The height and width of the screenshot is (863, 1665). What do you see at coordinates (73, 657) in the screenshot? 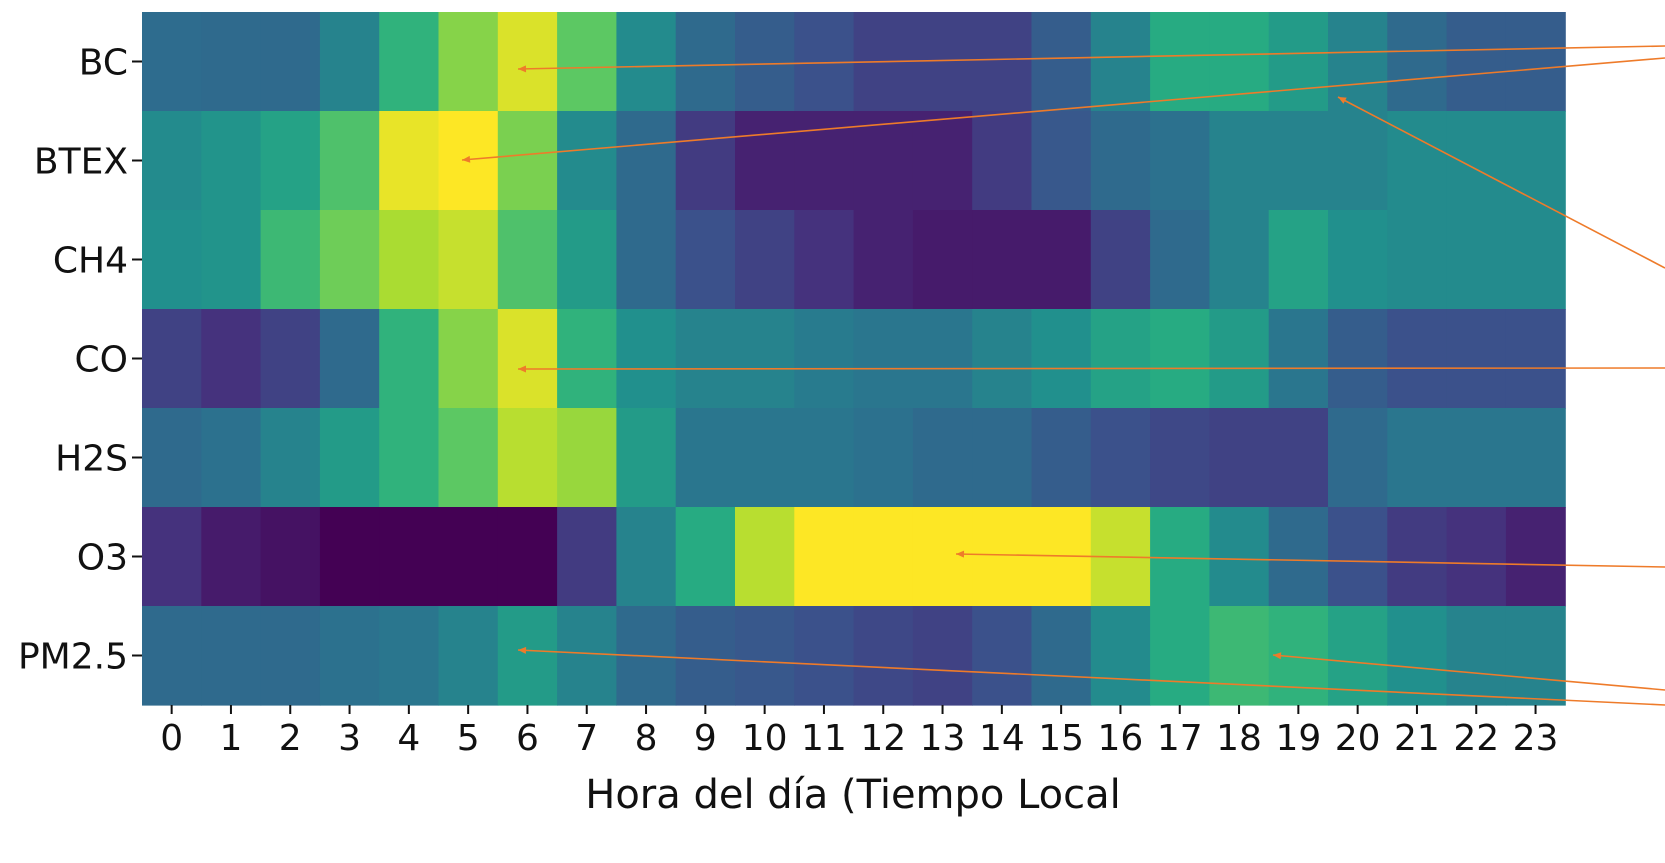
I see `y-tick-label: PM2.5` at bounding box center [73, 657].